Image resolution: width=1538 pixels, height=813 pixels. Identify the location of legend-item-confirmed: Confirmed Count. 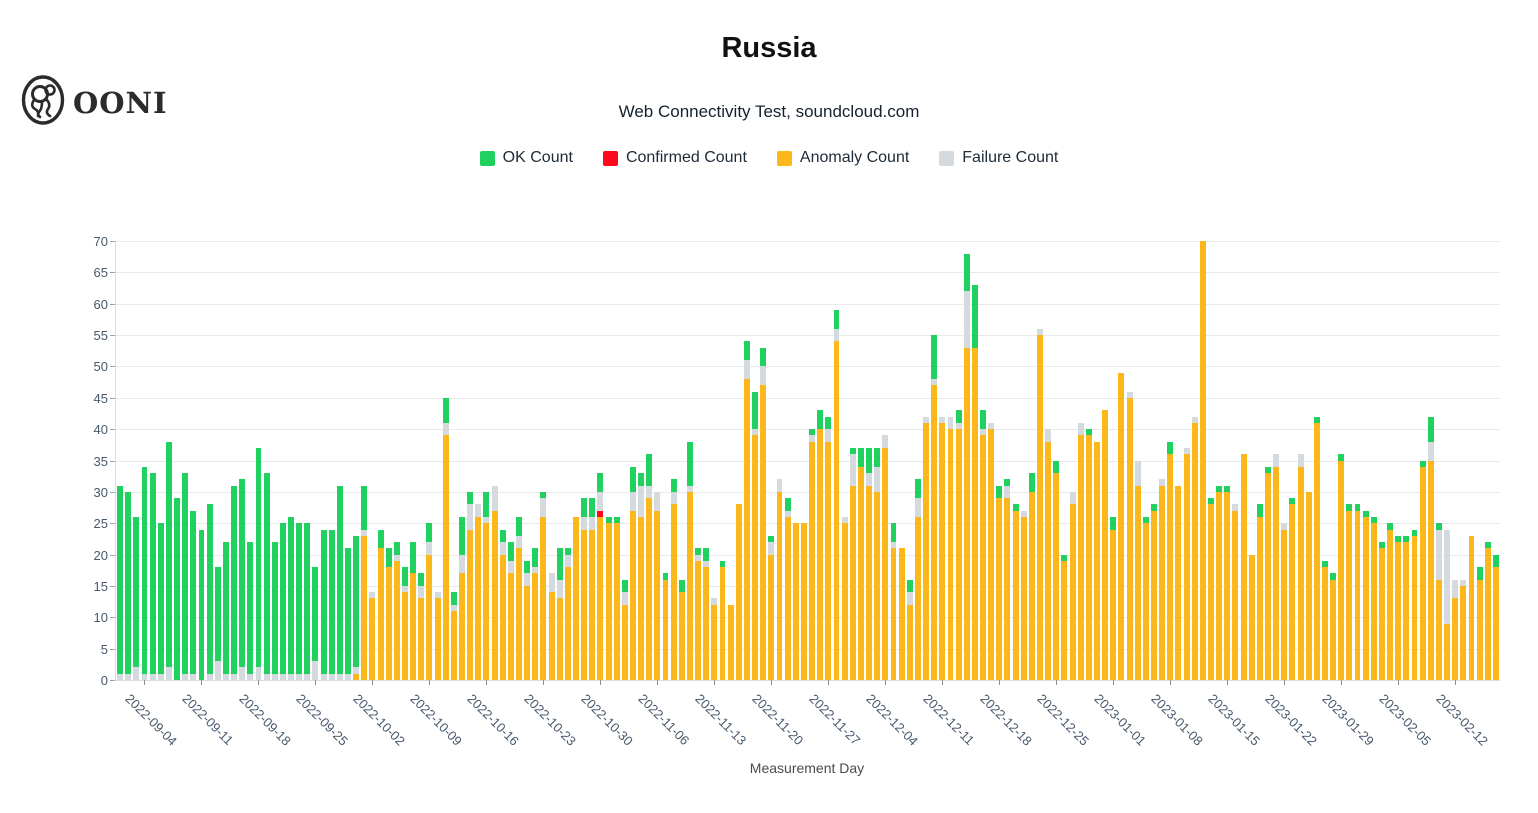
(674, 158).